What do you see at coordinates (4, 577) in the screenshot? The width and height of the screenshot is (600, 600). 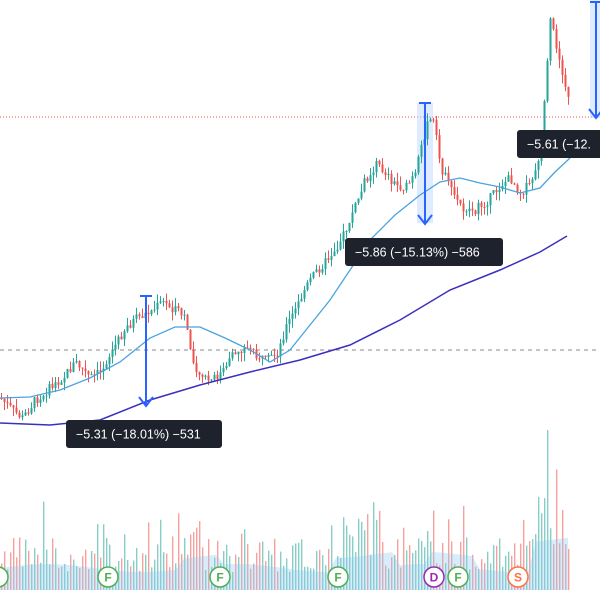 I see `event-badge` at bounding box center [4, 577].